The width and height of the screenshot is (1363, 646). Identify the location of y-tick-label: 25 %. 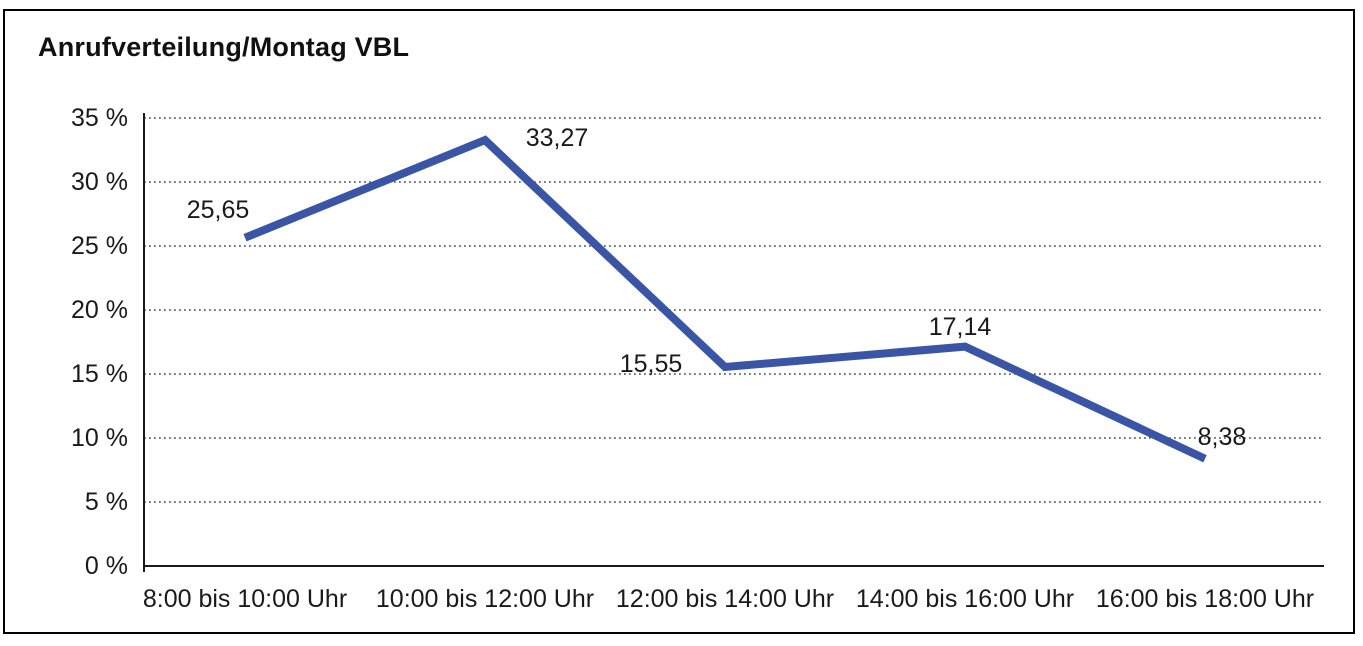
(99, 246).